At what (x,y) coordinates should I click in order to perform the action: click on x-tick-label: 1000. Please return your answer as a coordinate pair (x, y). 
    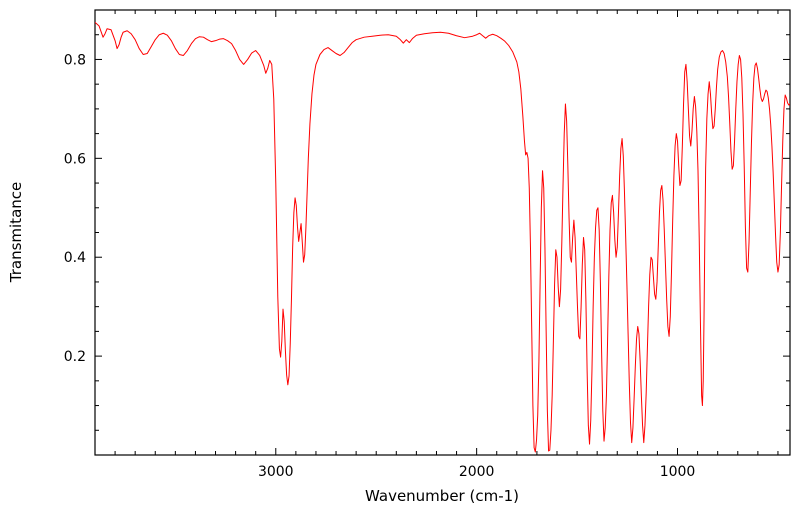
    Looking at the image, I should click on (678, 472).